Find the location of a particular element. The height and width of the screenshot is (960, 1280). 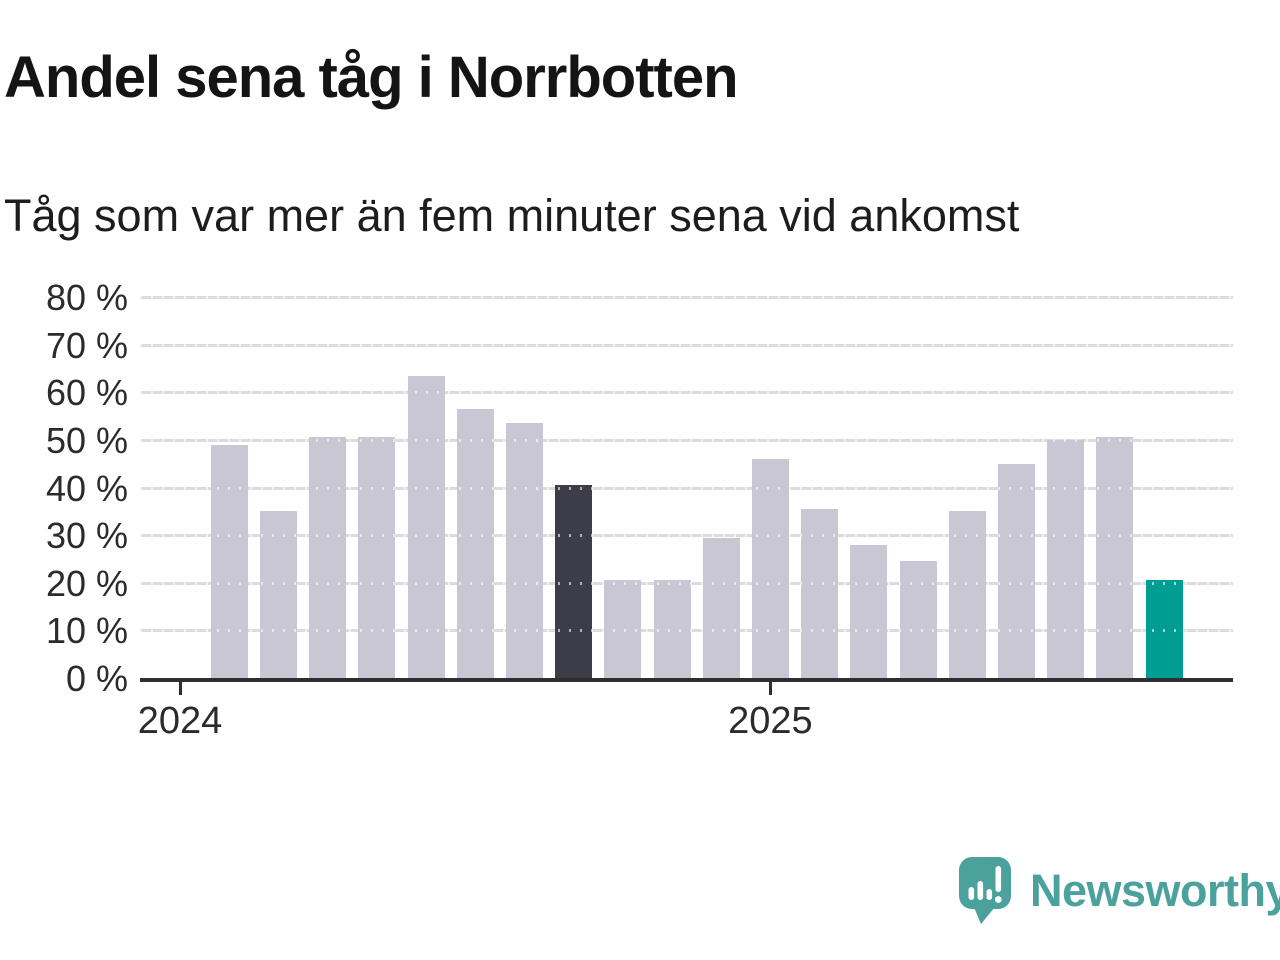

x-axis-tick-label: 2024 is located at coordinates (180, 721).